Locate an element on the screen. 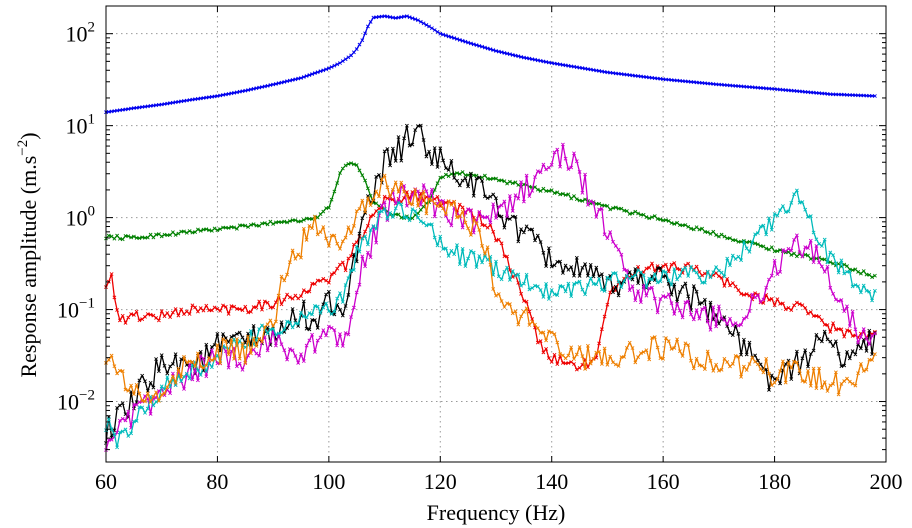  y-tick-label-4: 10² is located at coordinates (81, 33).